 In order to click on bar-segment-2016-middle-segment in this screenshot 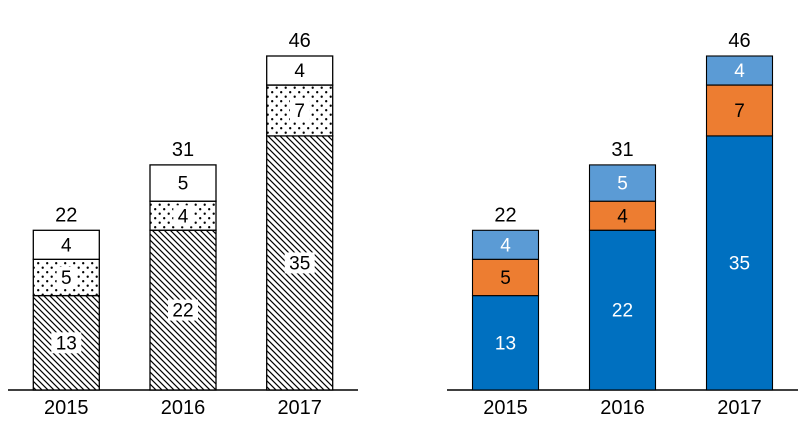, I will do `click(622, 215)`.